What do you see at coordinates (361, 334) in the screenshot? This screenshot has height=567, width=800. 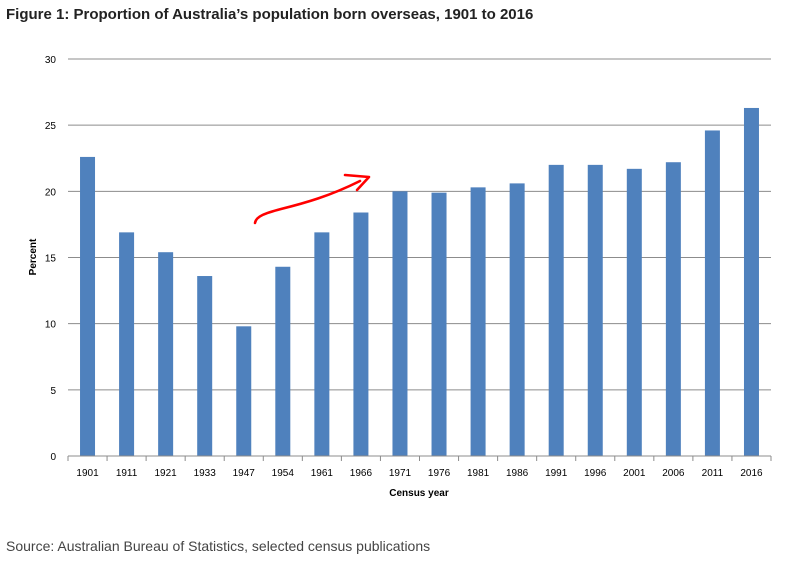 I see `bar-1966` at bounding box center [361, 334].